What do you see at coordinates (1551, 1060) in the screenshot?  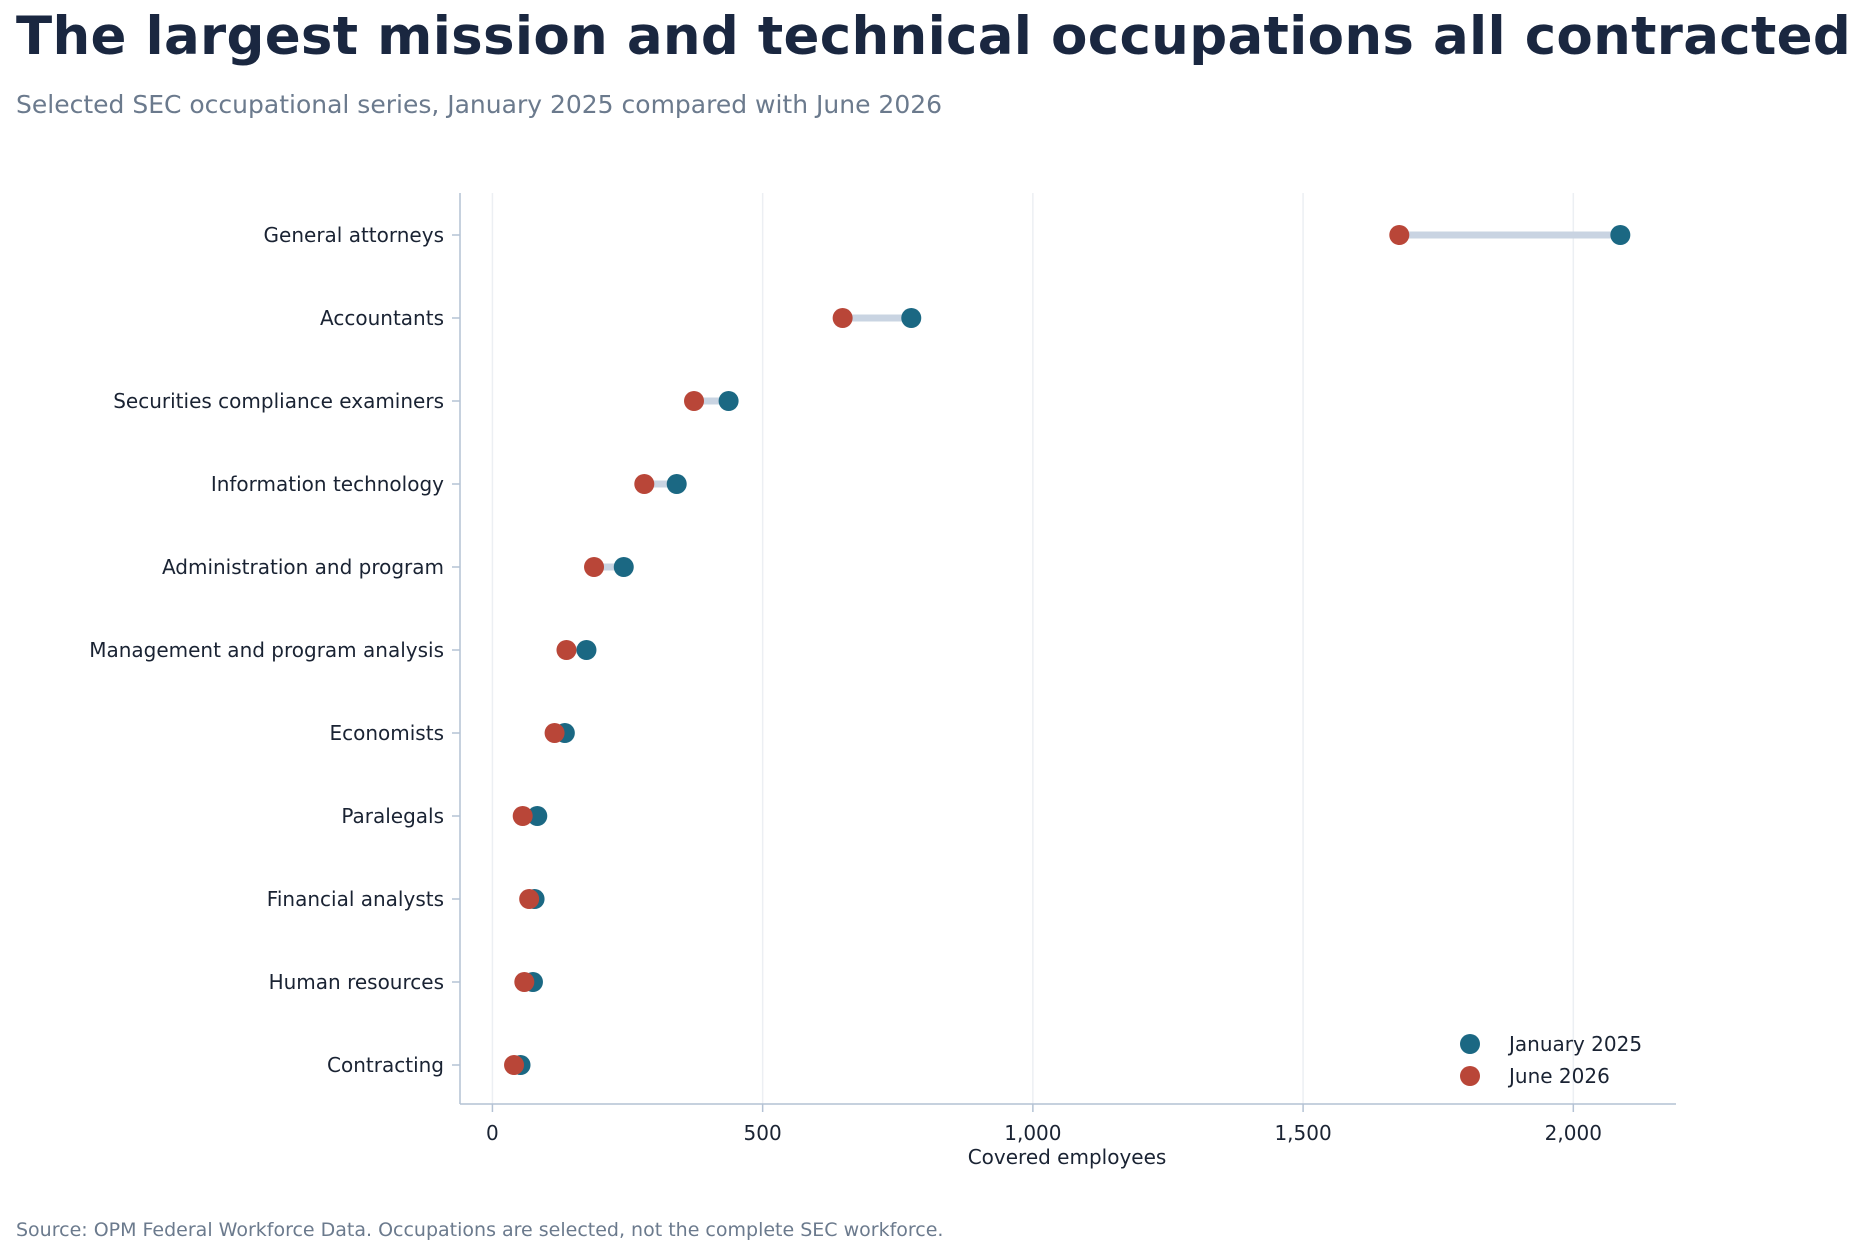 I see `legend: January 2025 June 2026` at bounding box center [1551, 1060].